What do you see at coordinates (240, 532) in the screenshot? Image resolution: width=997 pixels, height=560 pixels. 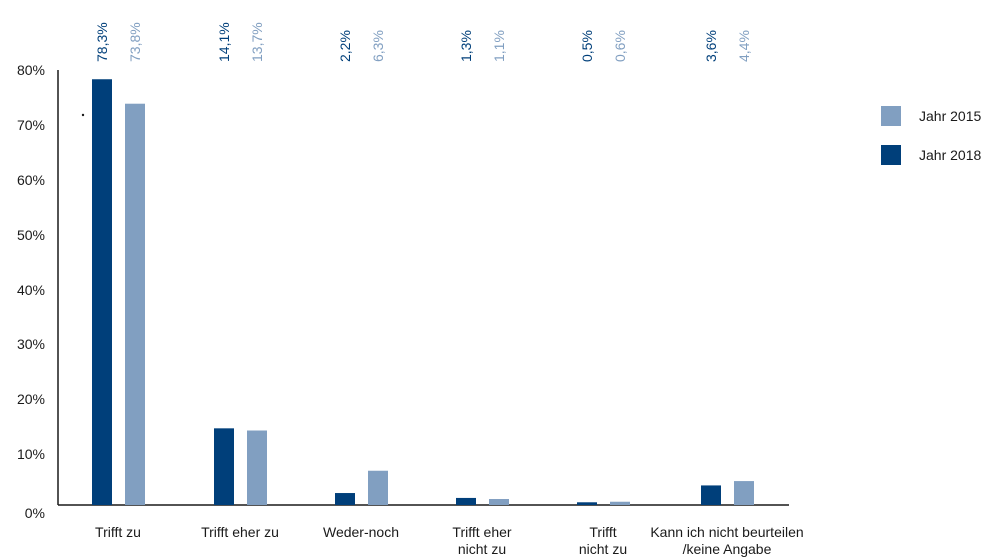 I see `category-label: Trifft eher zu` at bounding box center [240, 532].